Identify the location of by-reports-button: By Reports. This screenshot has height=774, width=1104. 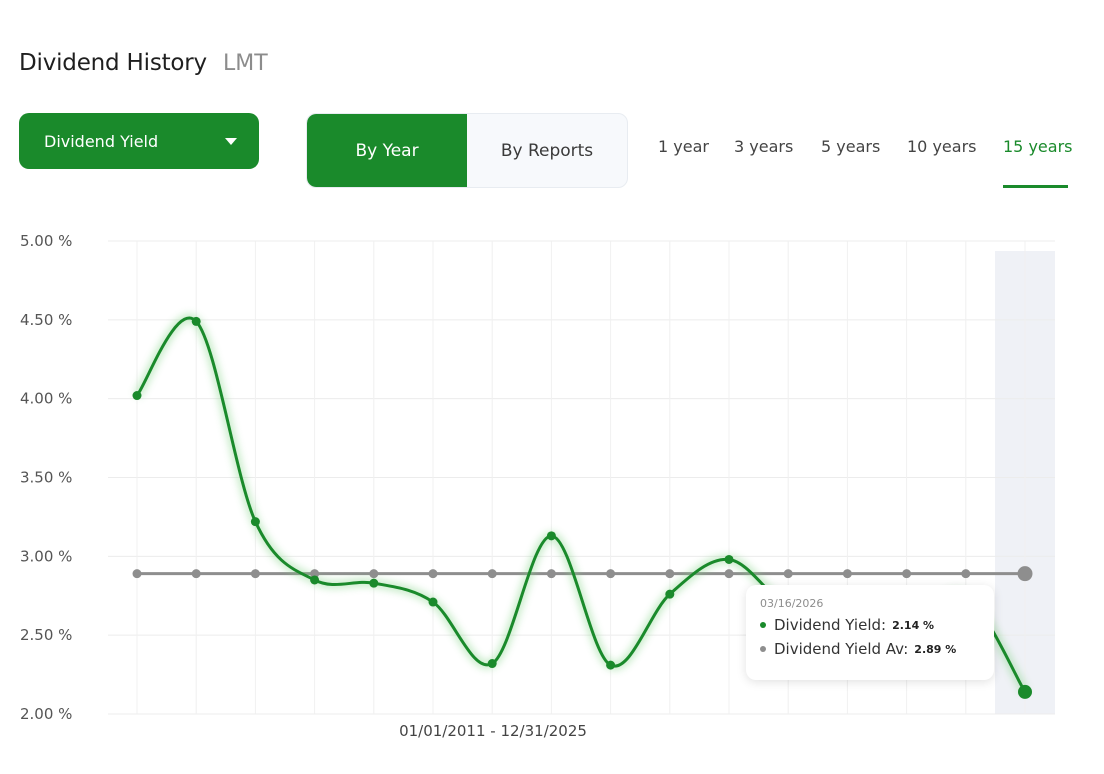
(547, 150).